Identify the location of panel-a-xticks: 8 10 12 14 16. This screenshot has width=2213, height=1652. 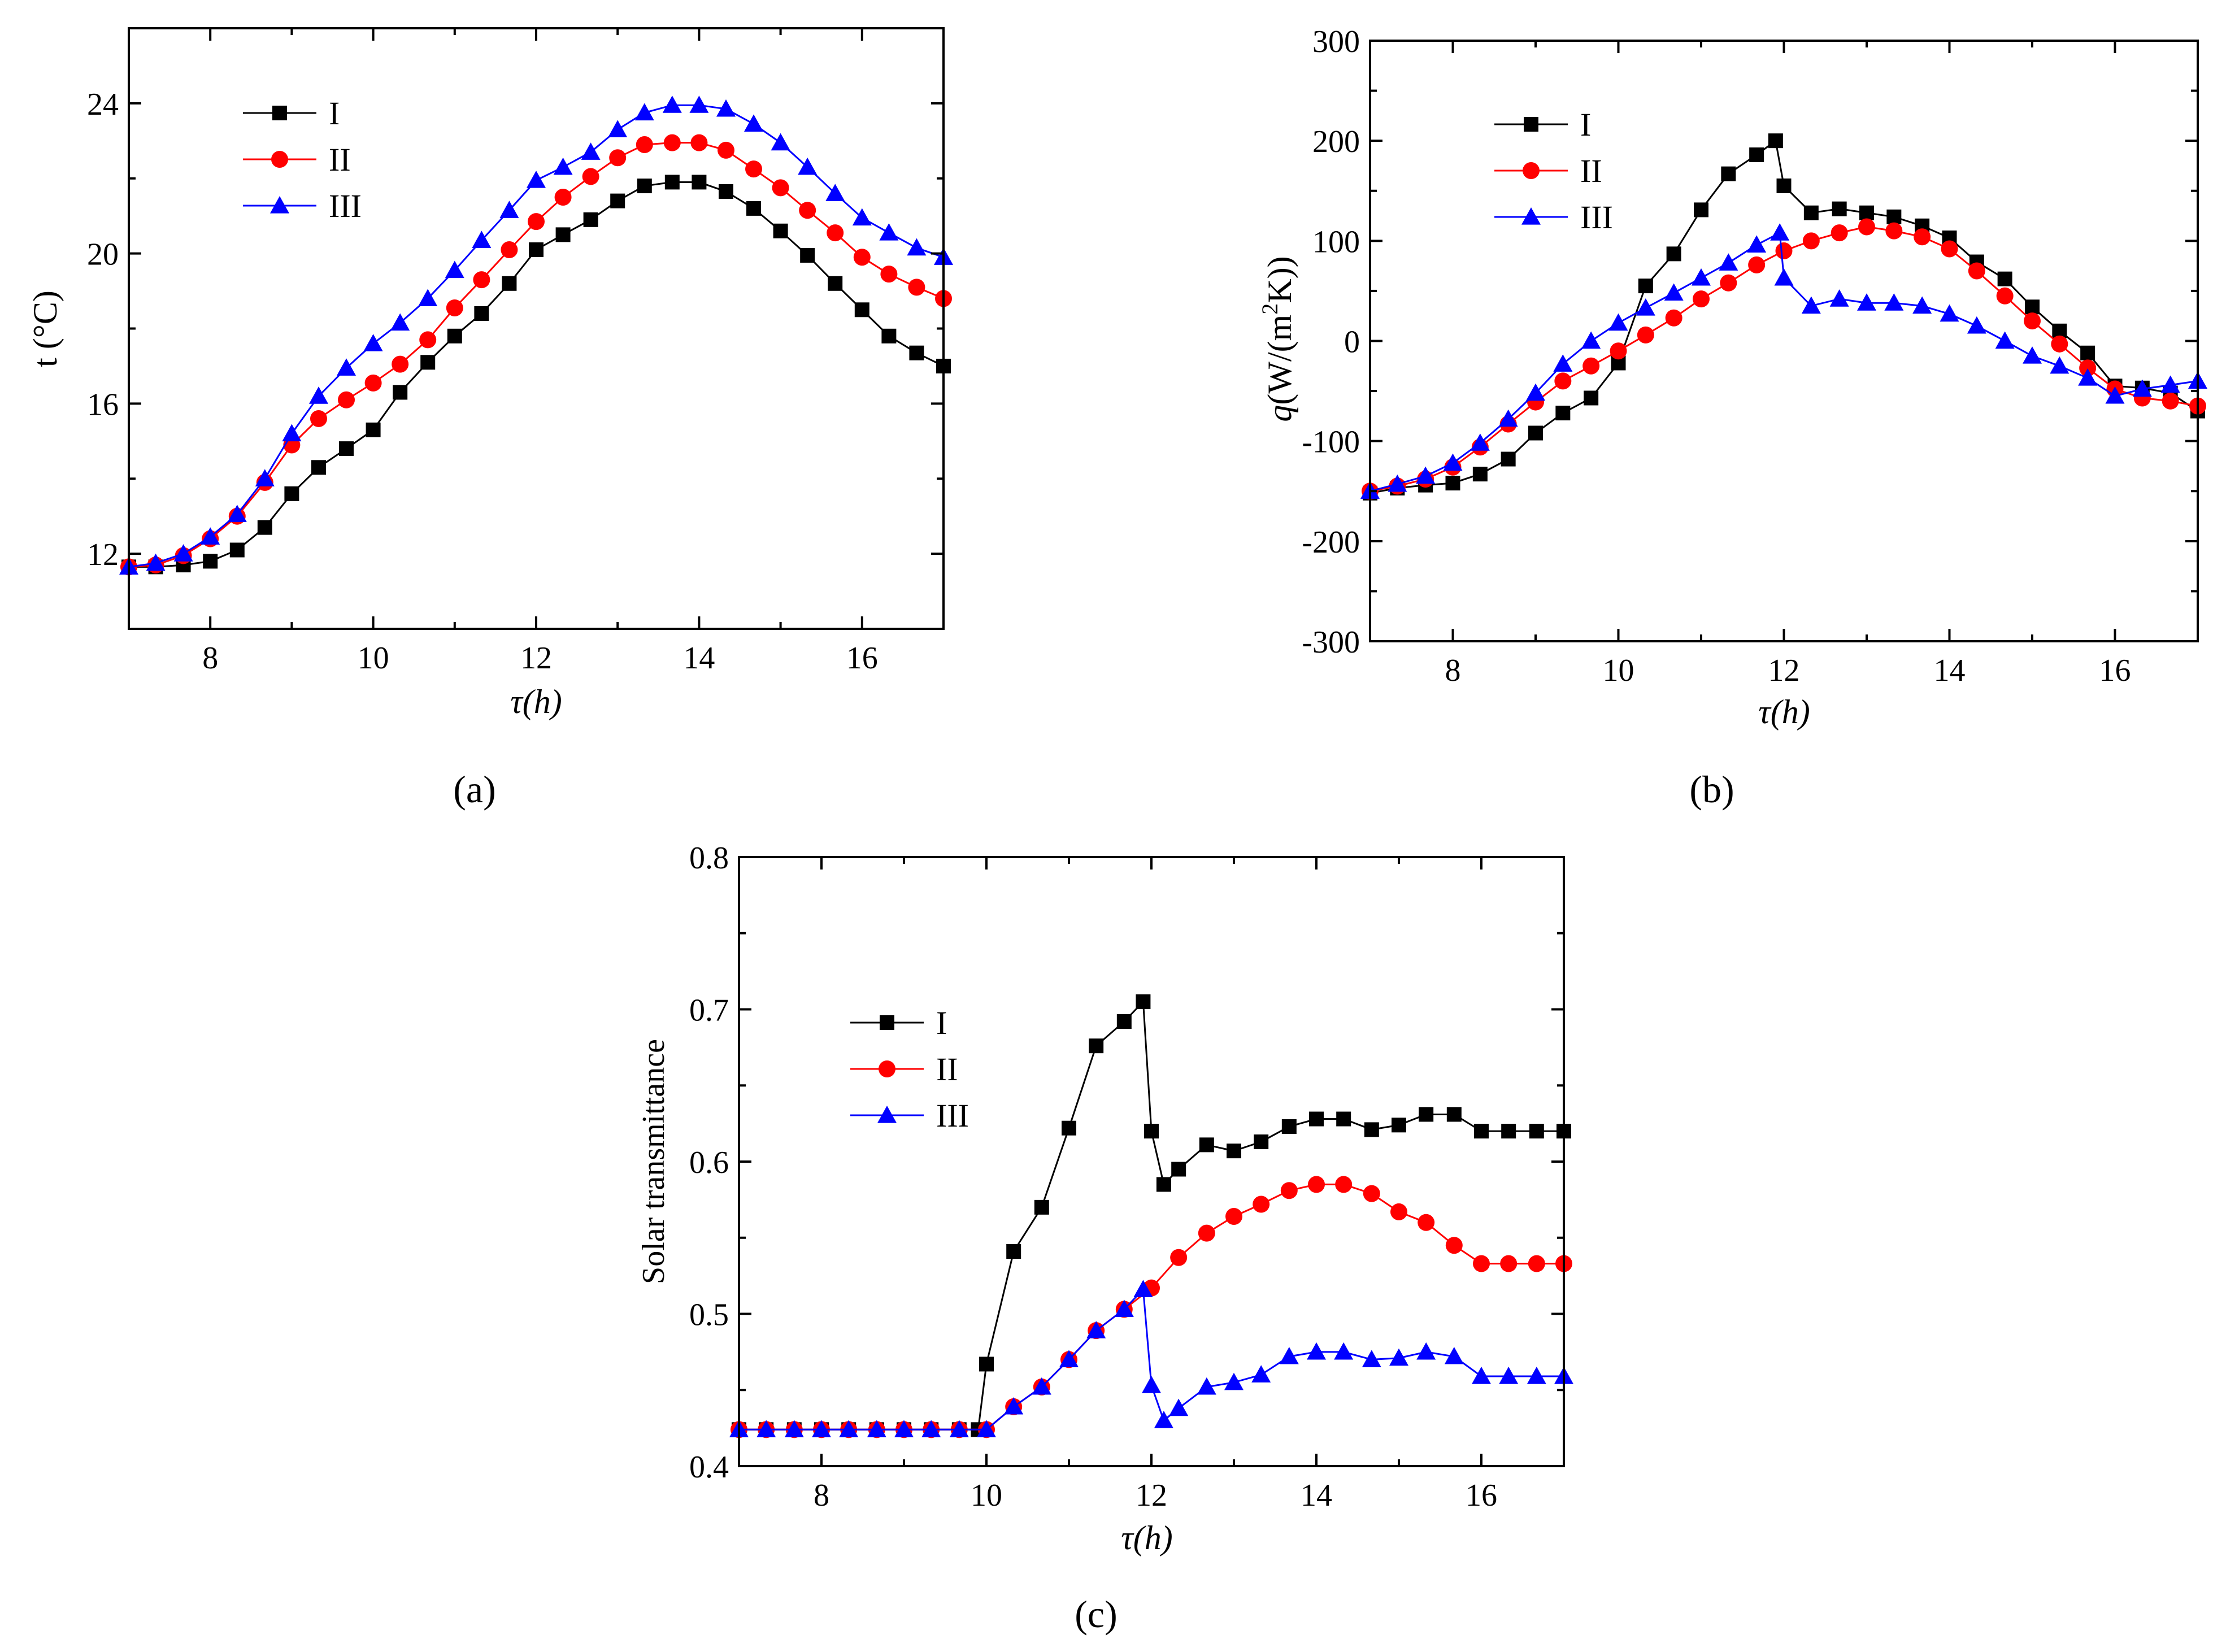
(536, 352).